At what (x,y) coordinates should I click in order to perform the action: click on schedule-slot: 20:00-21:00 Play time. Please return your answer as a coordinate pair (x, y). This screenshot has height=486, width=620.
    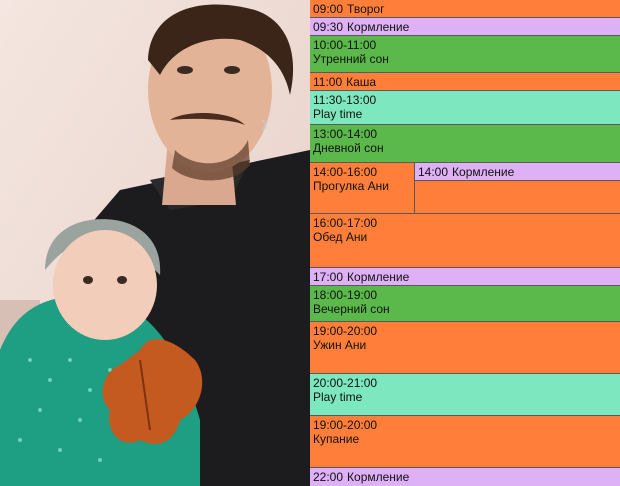
    Looking at the image, I should click on (465, 395).